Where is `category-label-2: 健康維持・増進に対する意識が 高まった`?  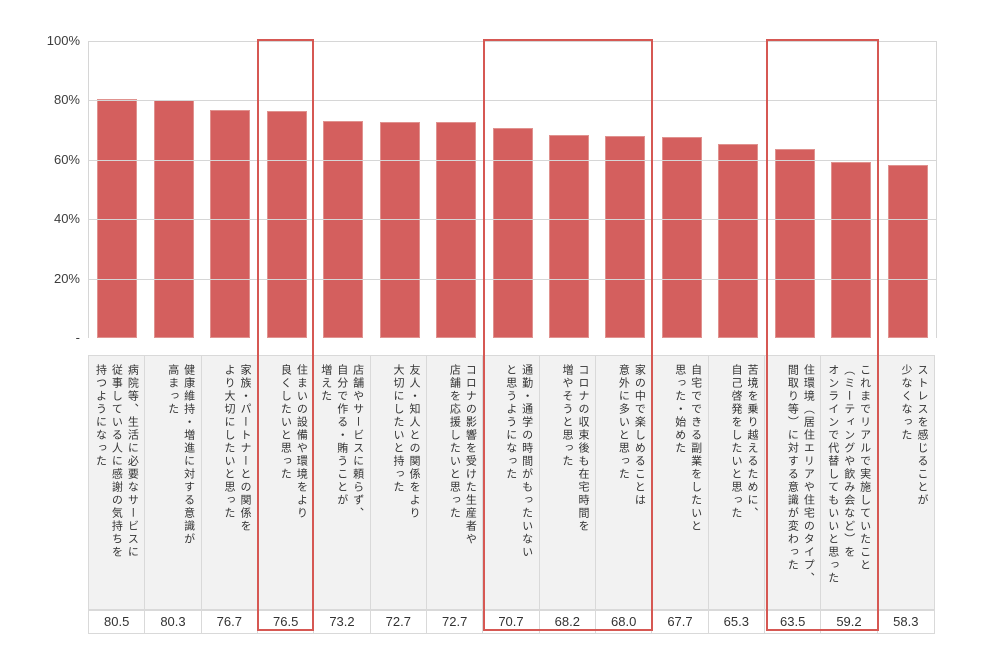
category-label-2: 健康維持・増進に対する意識が 高まった is located at coordinates (173, 482).